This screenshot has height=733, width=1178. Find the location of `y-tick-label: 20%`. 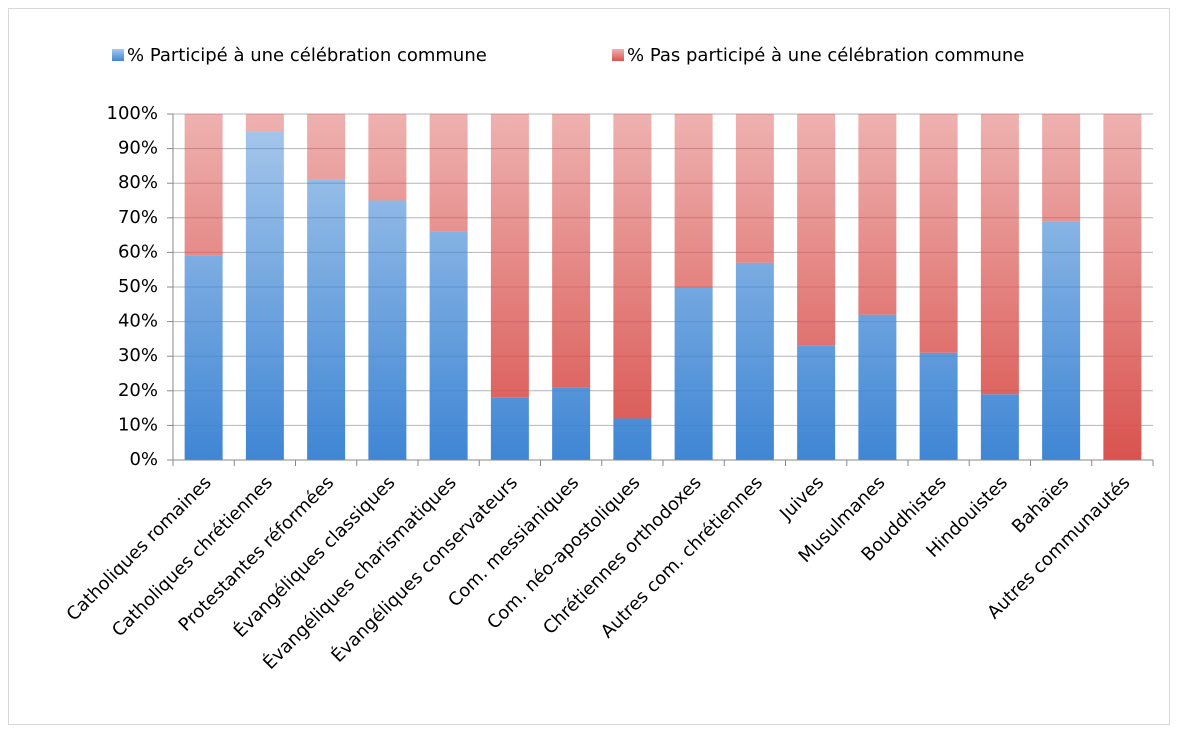

y-tick-label: 20% is located at coordinates (138, 390).